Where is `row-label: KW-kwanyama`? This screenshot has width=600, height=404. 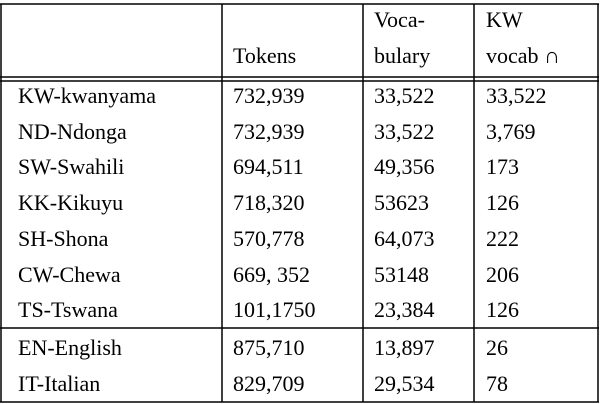
row-label: KW-kwanyama is located at coordinates (87, 95).